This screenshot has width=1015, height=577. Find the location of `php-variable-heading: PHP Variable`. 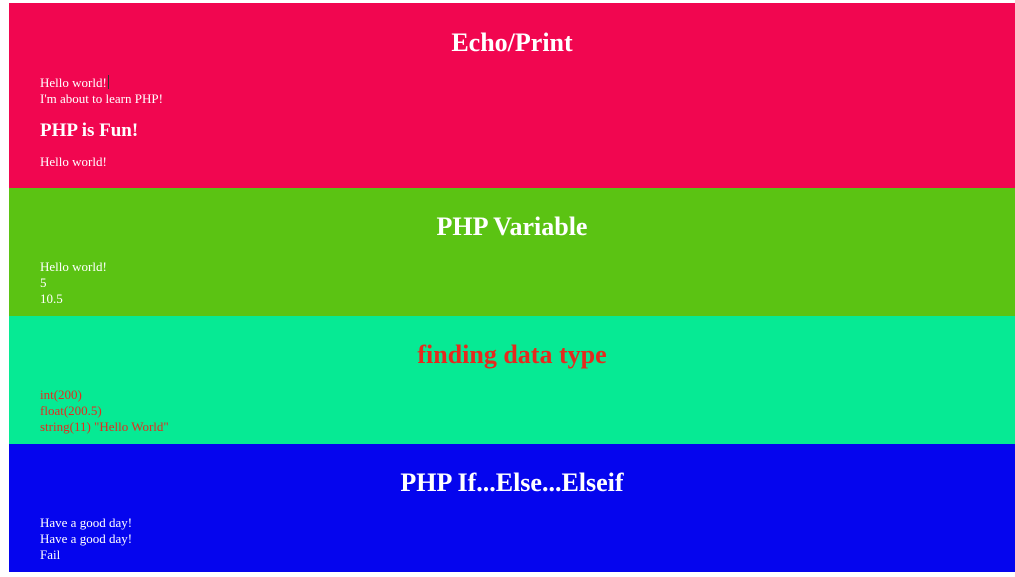

php-variable-heading: PHP Variable is located at coordinates (512, 226).